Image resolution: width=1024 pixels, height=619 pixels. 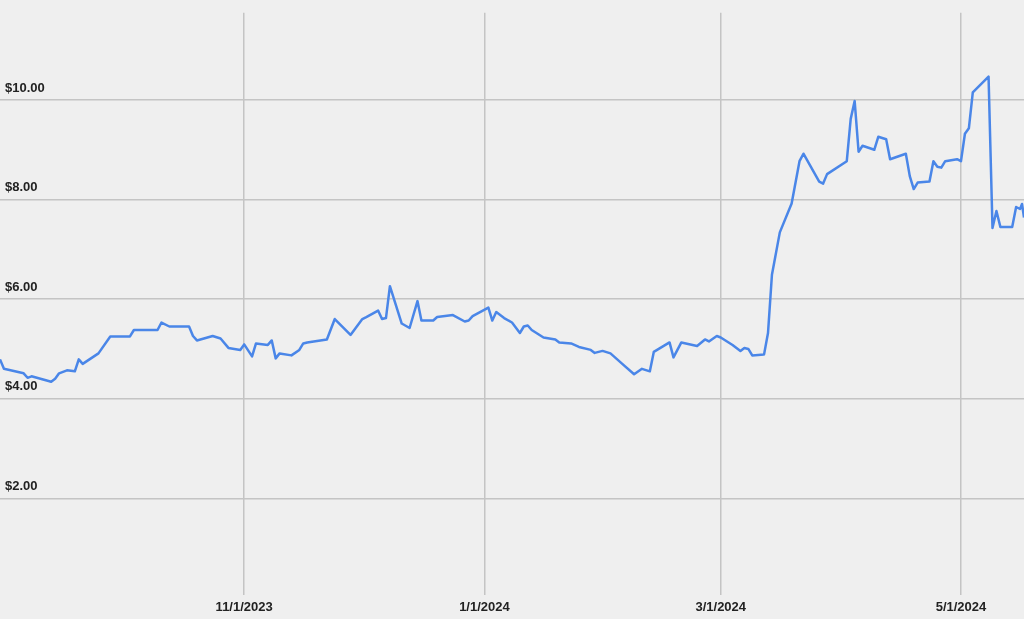 What do you see at coordinates (485, 606) in the screenshot?
I see `x-tick-label: 1/1/2024` at bounding box center [485, 606].